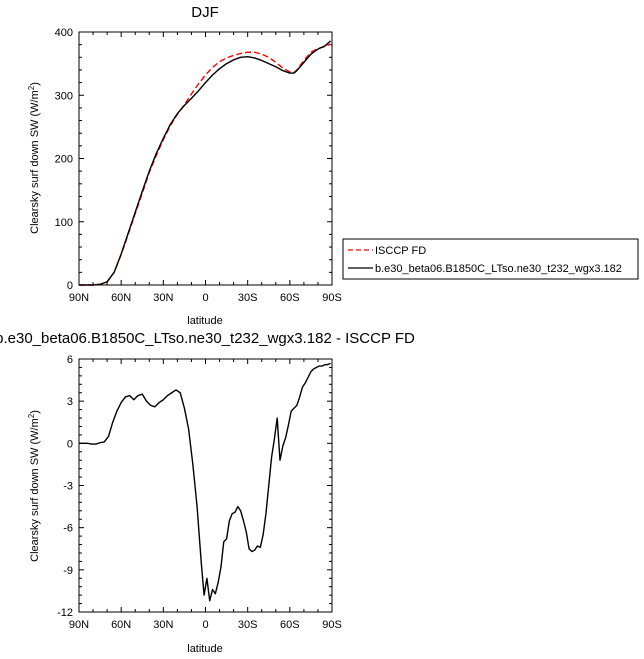 The image size is (644, 659). Describe the element at coordinates (204, 649) in the screenshot. I see `bottom-x-axis-label: latitude` at that location.